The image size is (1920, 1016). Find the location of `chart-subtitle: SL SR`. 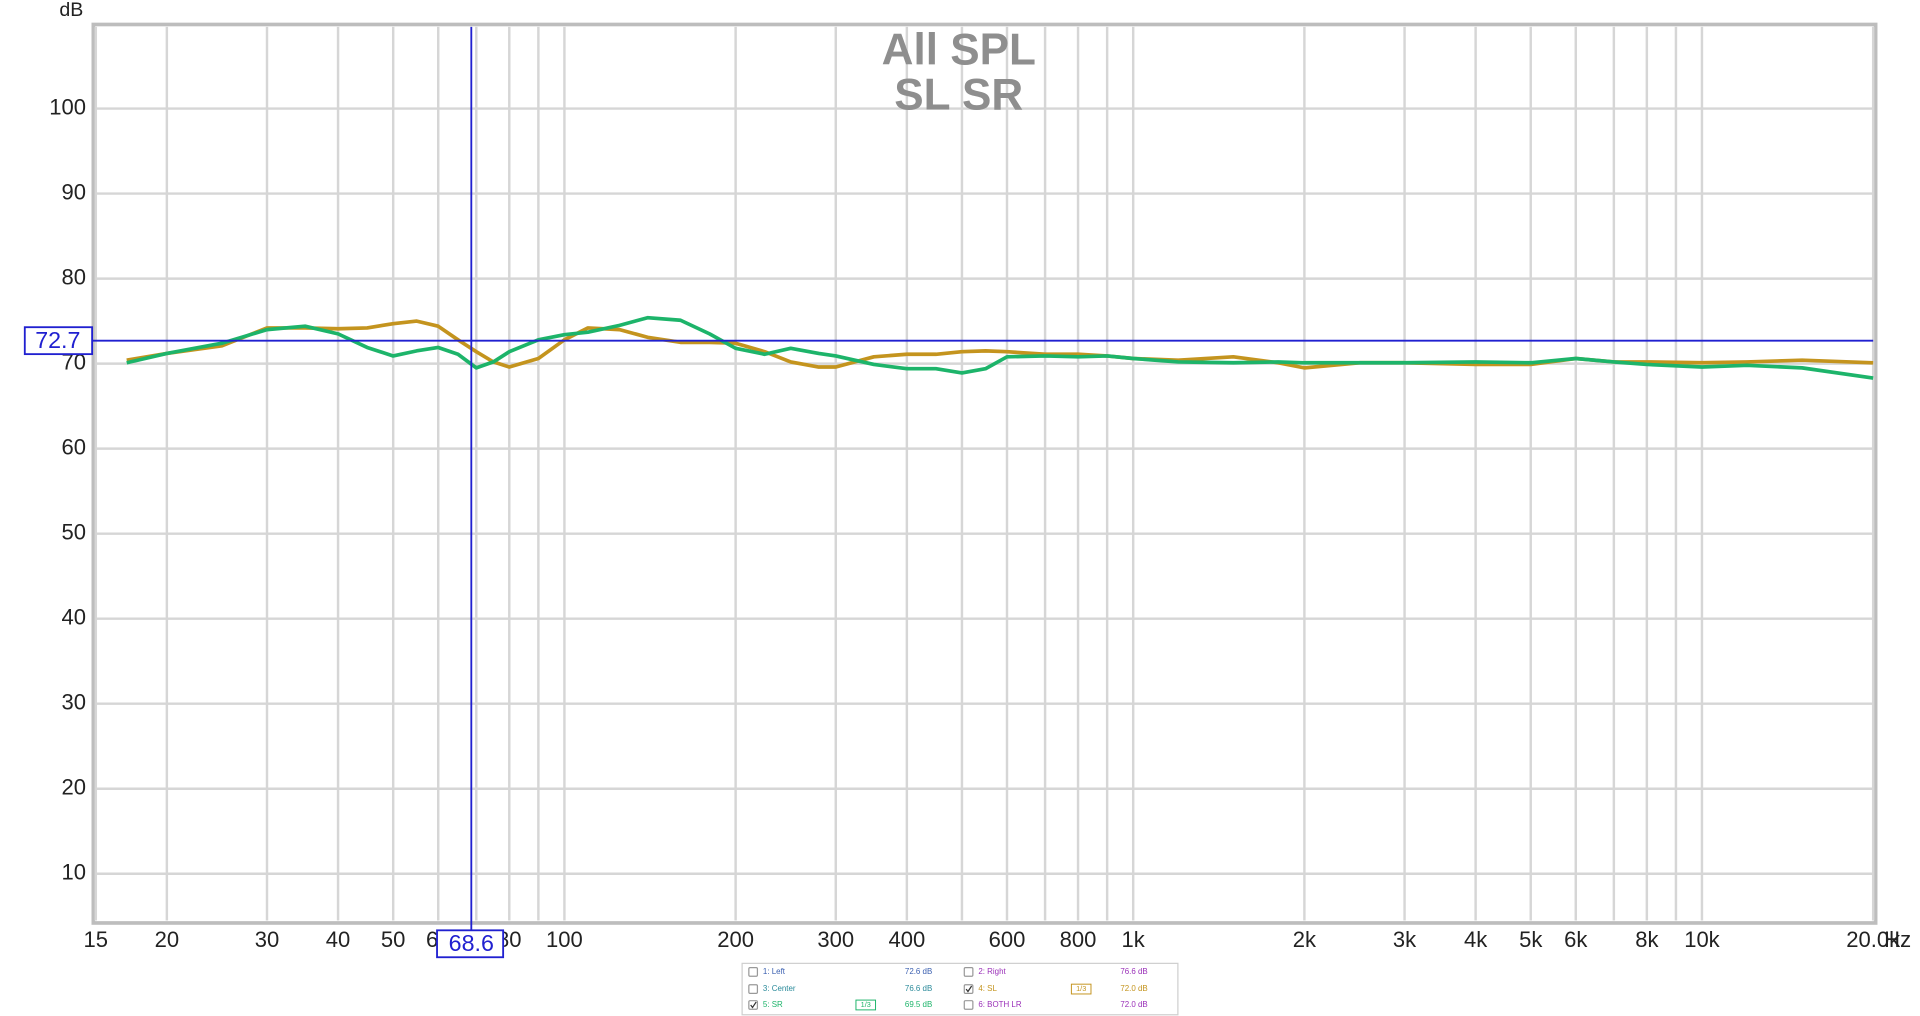

chart-subtitle: SL SR is located at coordinates (958, 95).